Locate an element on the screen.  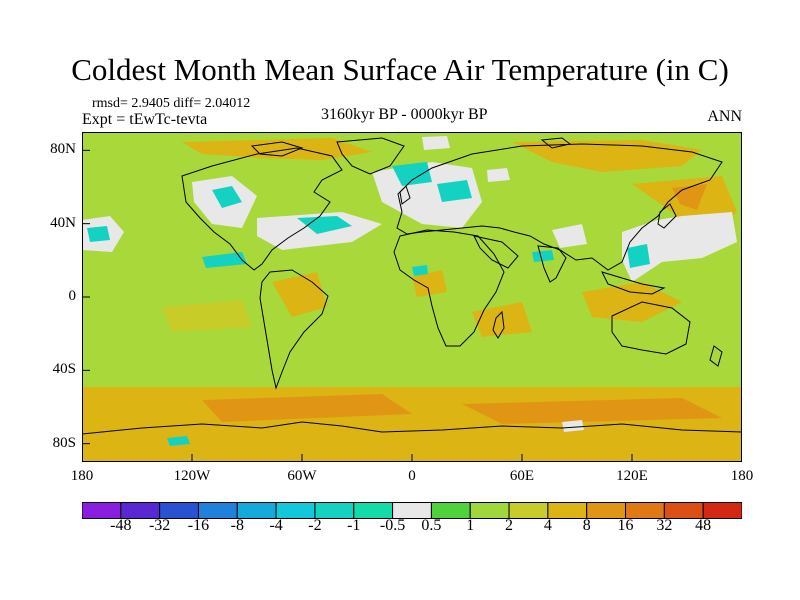
lat-tick-label: 0 is located at coordinates (72, 296).